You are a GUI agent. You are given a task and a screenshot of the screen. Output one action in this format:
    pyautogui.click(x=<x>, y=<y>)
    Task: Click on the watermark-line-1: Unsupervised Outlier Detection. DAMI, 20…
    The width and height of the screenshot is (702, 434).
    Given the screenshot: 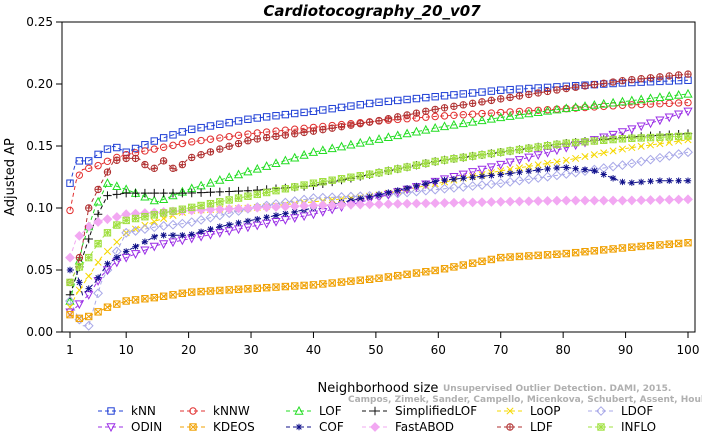 What is the action you would take?
    pyautogui.click(x=557, y=389)
    